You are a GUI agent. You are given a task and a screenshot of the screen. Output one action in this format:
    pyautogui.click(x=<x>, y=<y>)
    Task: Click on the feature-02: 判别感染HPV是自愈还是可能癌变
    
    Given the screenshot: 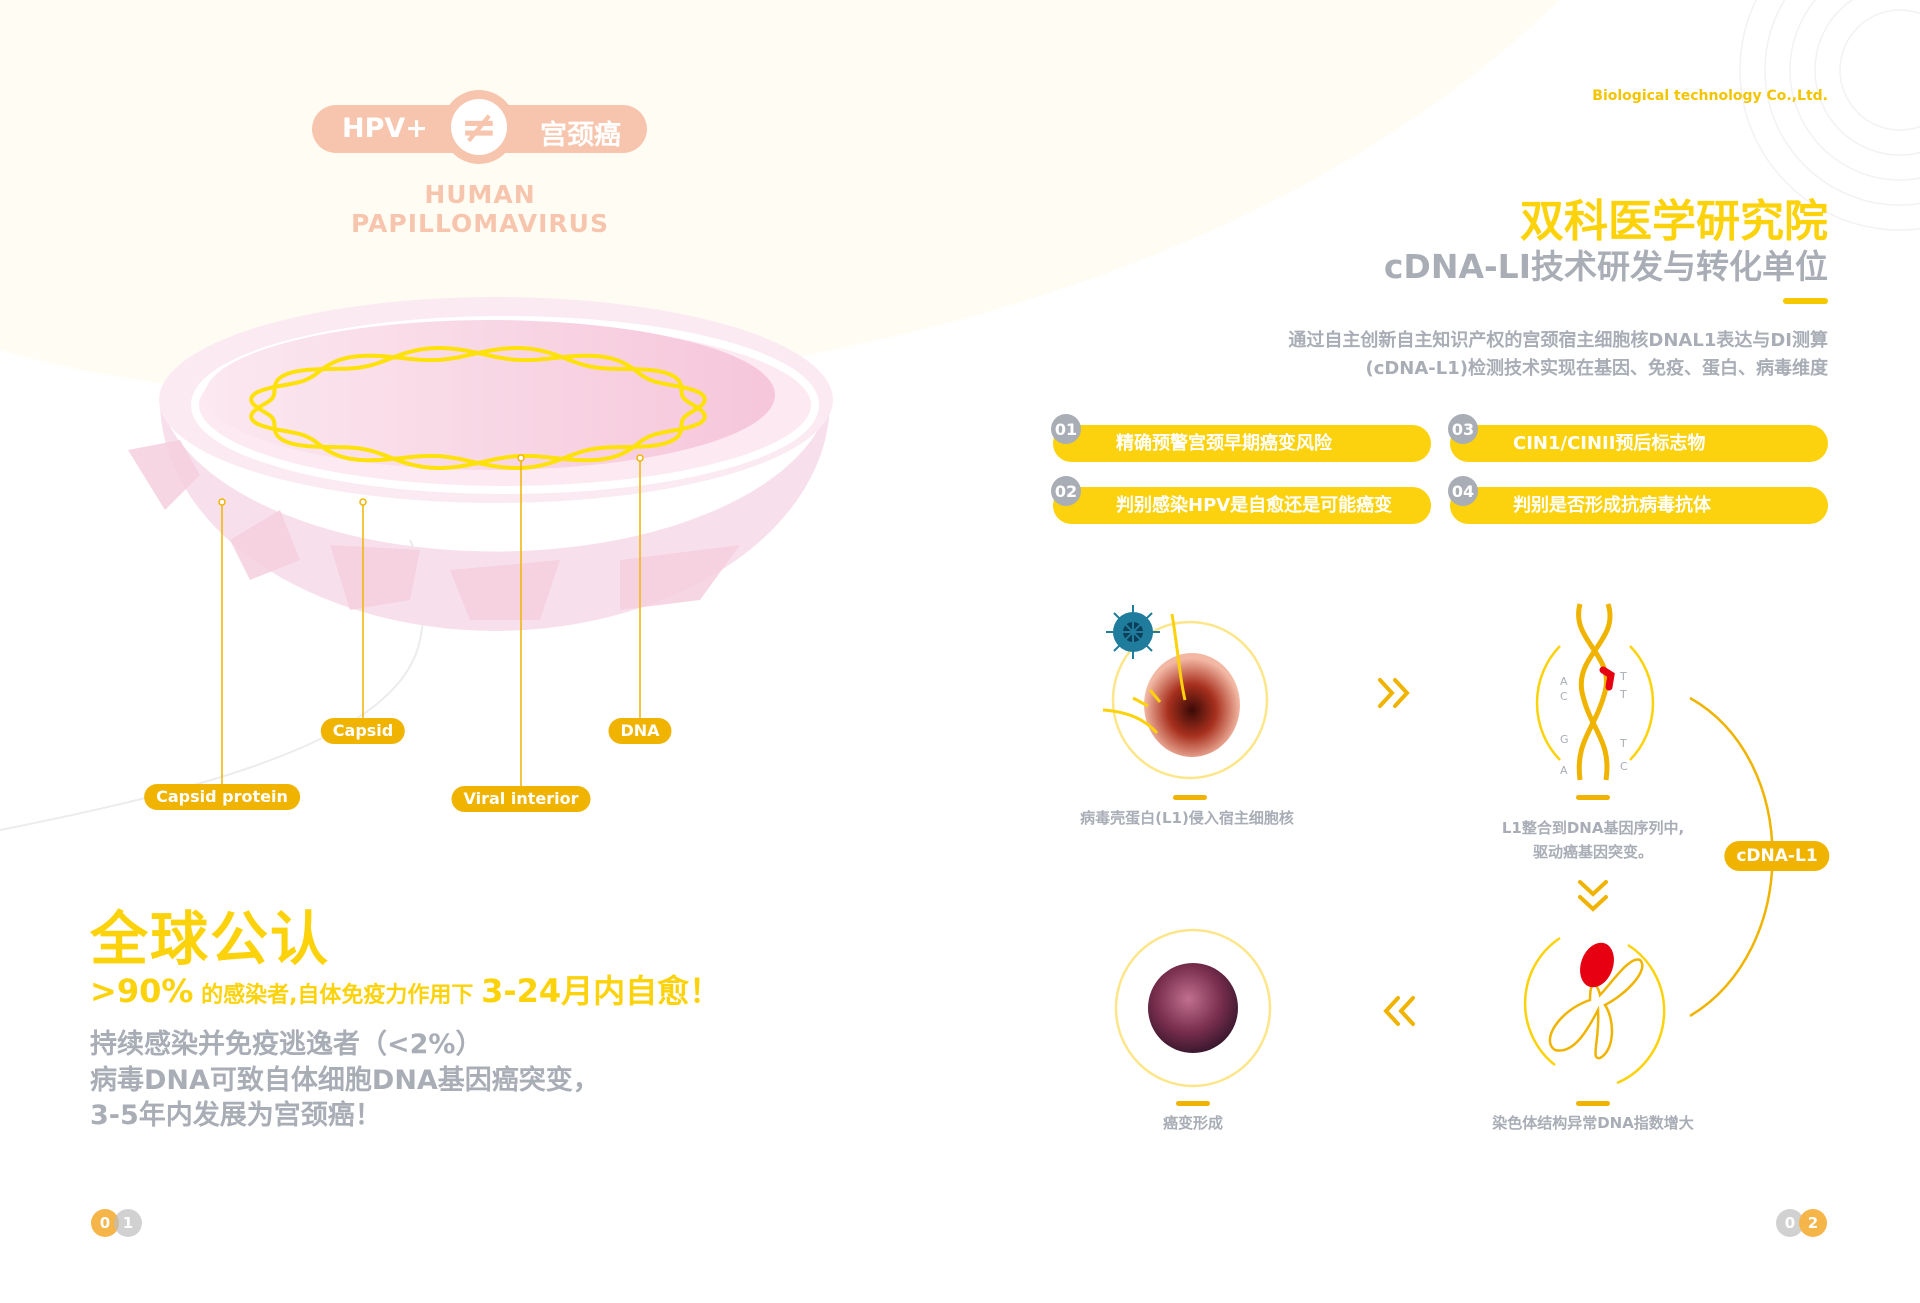 What is the action you would take?
    pyautogui.click(x=1242, y=505)
    